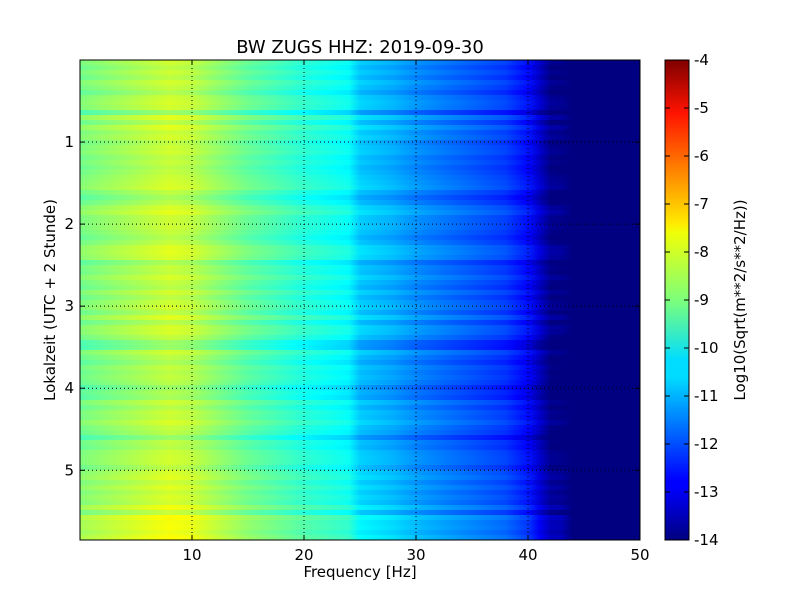  Describe the element at coordinates (701, 60) in the screenshot. I see `colorbar-tick-label: -4` at that location.